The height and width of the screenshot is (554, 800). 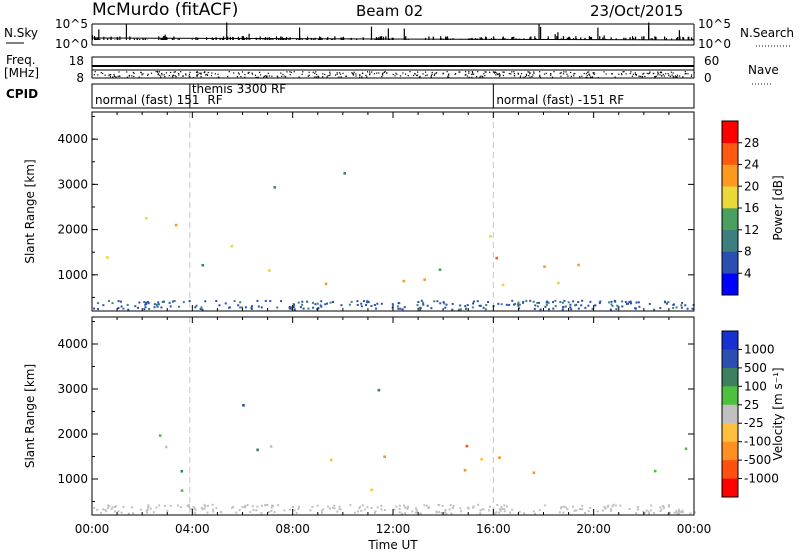 What do you see at coordinates (92, 529) in the screenshot?
I see `x-tick-label: 00:00` at bounding box center [92, 529].